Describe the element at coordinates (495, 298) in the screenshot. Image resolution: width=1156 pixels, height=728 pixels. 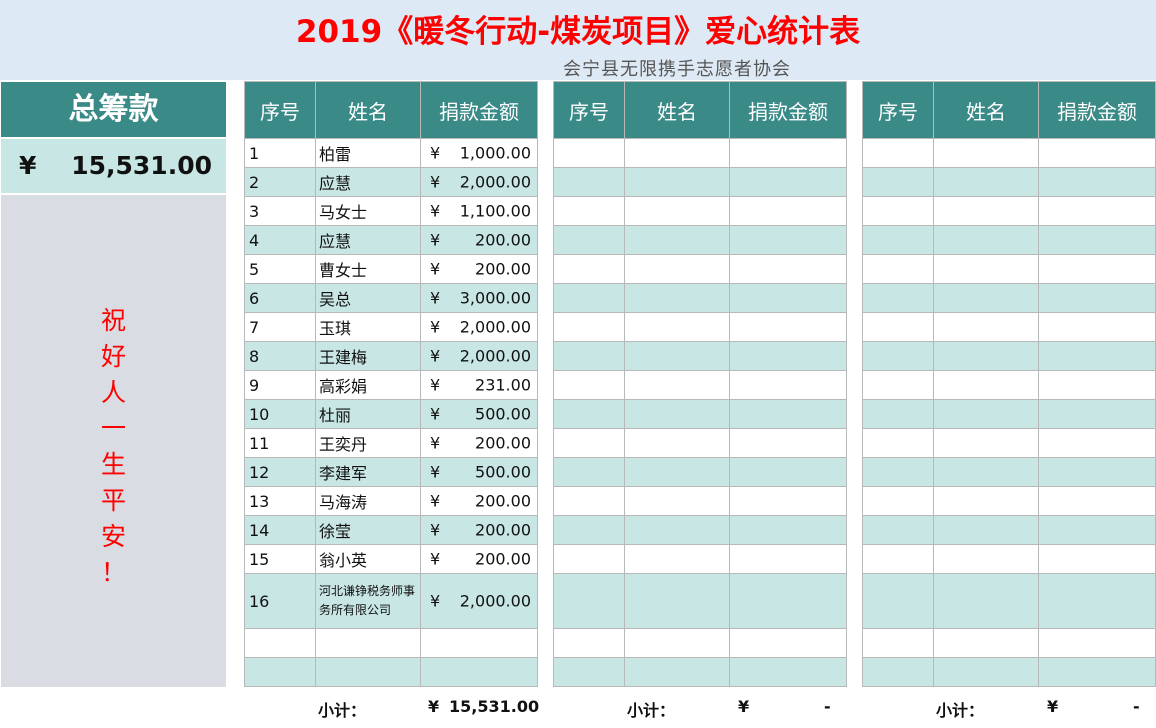
I see `amount-value: 3,000.00` at that location.